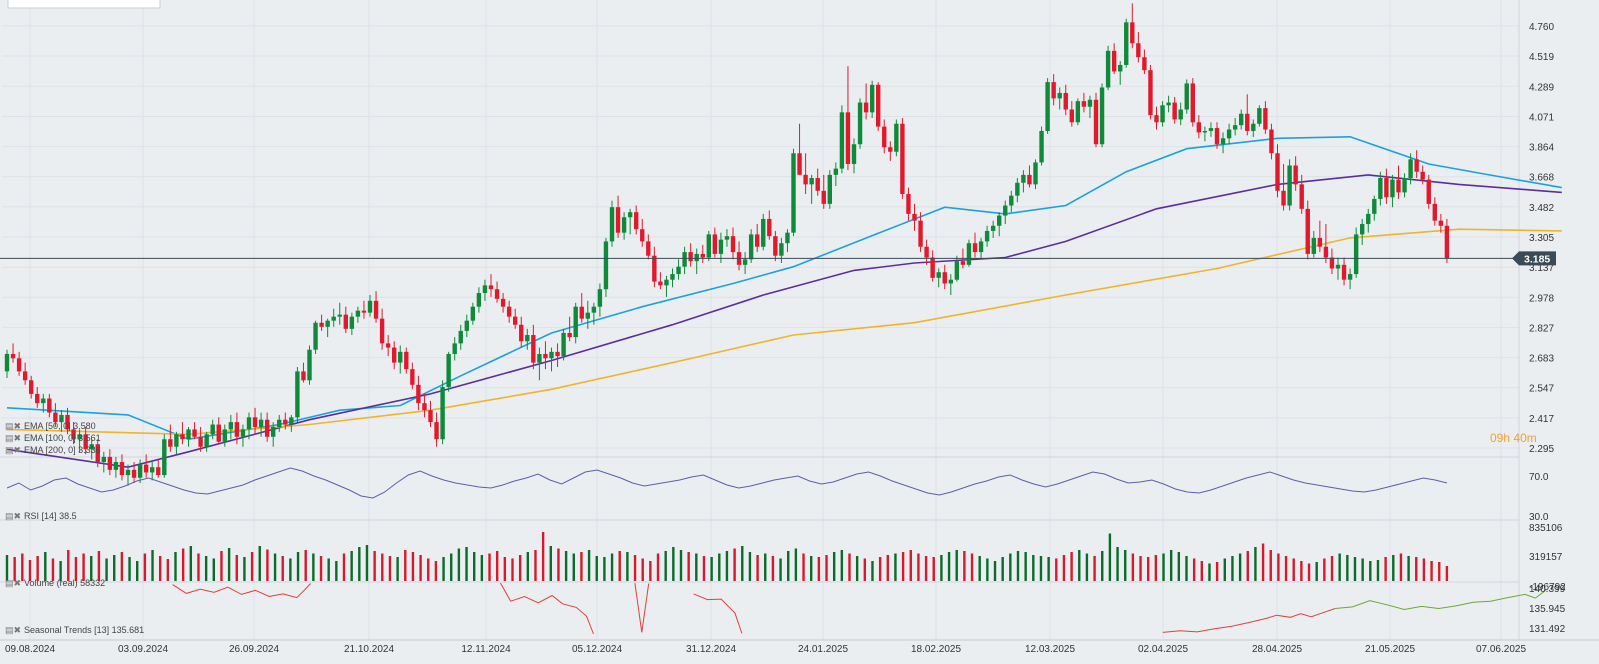 The image size is (1599, 664). Describe the element at coordinates (53, 438) in the screenshot. I see `legend-ema100: ▤✖ EMA [100, 0] 3.561` at that location.